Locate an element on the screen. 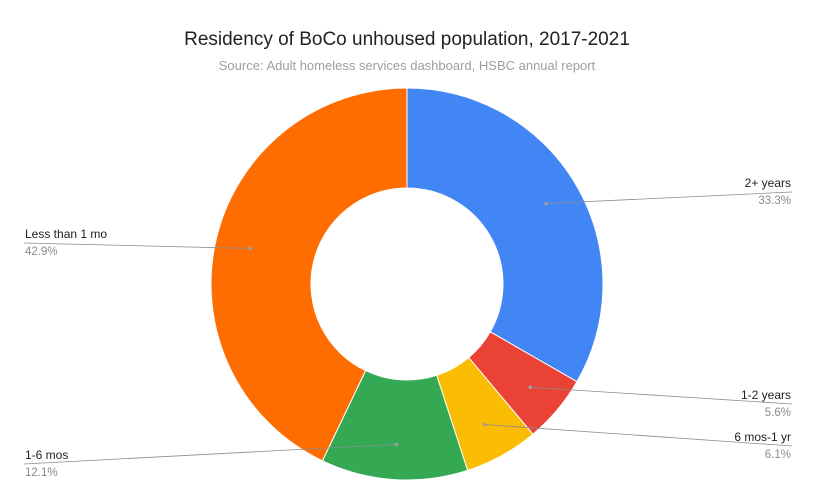 The image size is (815, 504). slice-percent-label: 33.3% is located at coordinates (774, 201).